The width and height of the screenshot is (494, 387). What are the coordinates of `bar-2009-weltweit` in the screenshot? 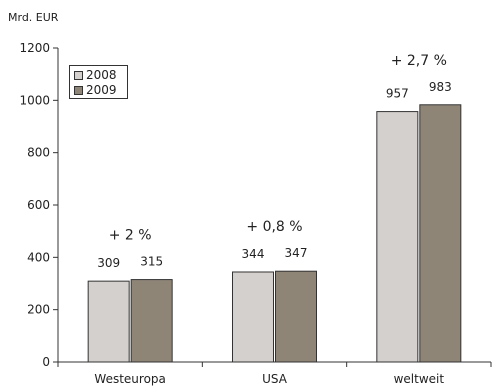 It's located at (440, 233).